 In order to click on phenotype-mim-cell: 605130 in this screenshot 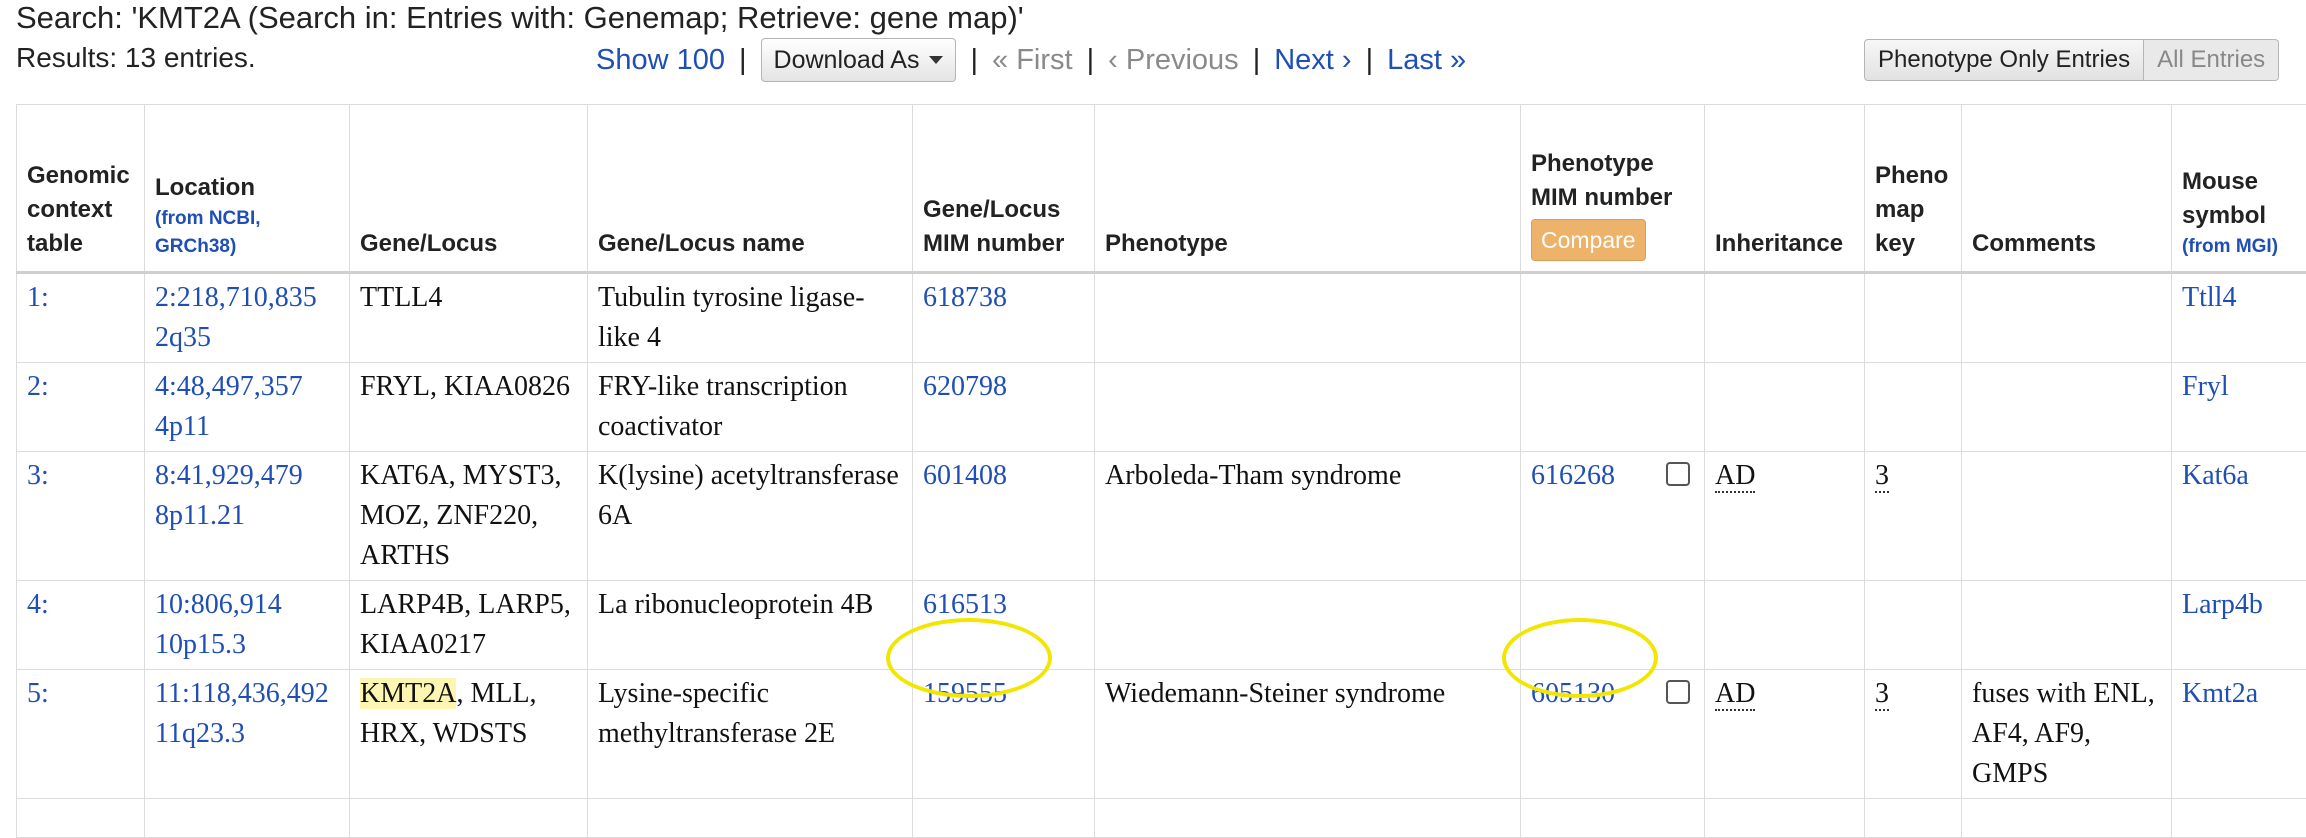, I will do `click(1613, 734)`.